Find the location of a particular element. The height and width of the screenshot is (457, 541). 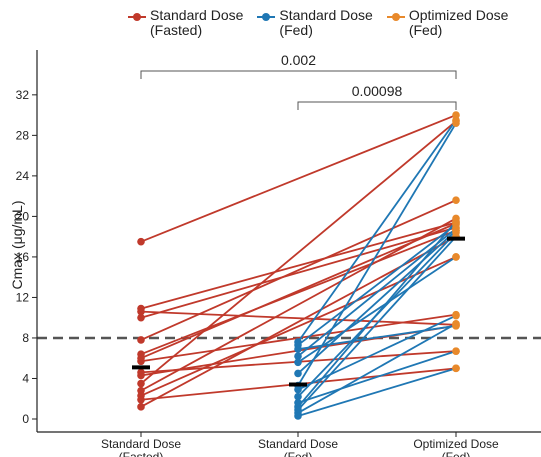

legend-label: Standard Dose (Fed) is located at coordinates (326, 22).